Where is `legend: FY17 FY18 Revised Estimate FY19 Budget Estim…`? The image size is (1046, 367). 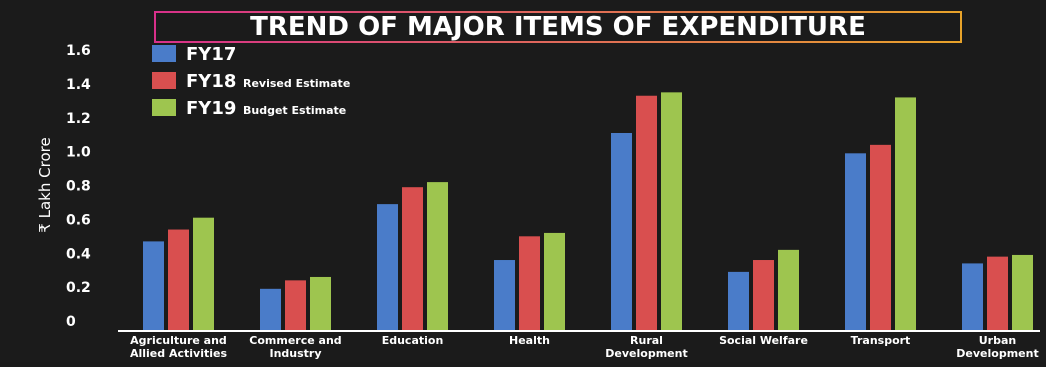 legend: FY17 FY18 Revised Estimate FY19 Budget Estim… is located at coordinates (251, 81).